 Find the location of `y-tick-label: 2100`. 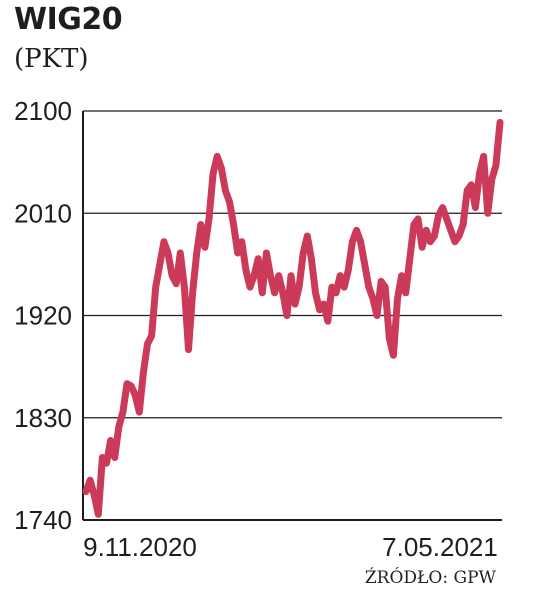

y-tick-label: 2100 is located at coordinates (43, 111).